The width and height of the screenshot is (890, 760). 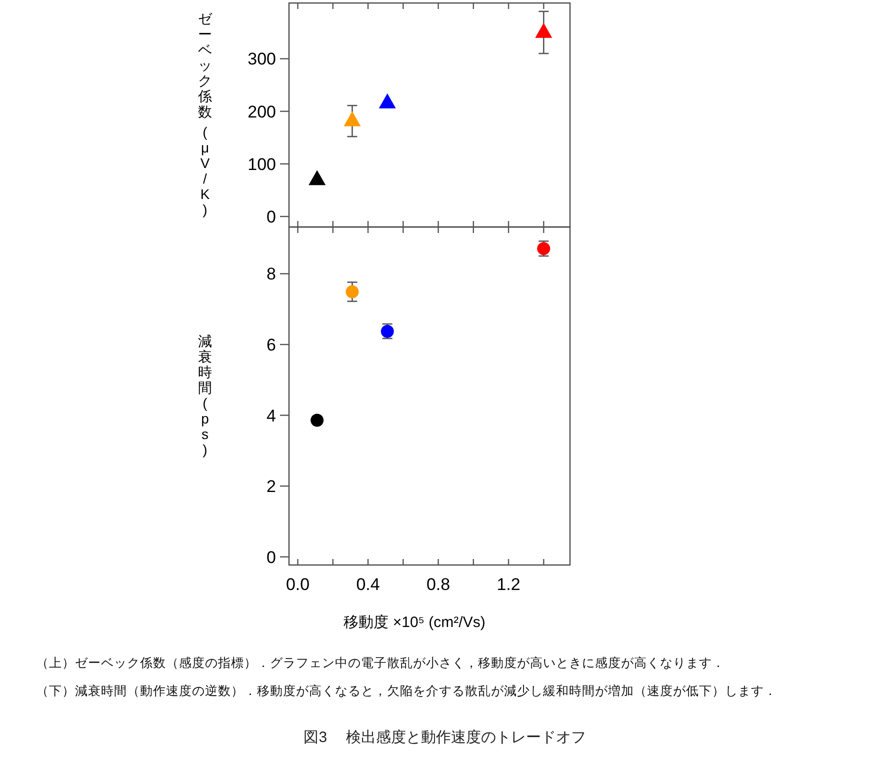 I want to click on x-tick-label: 0.4, so click(x=368, y=584).